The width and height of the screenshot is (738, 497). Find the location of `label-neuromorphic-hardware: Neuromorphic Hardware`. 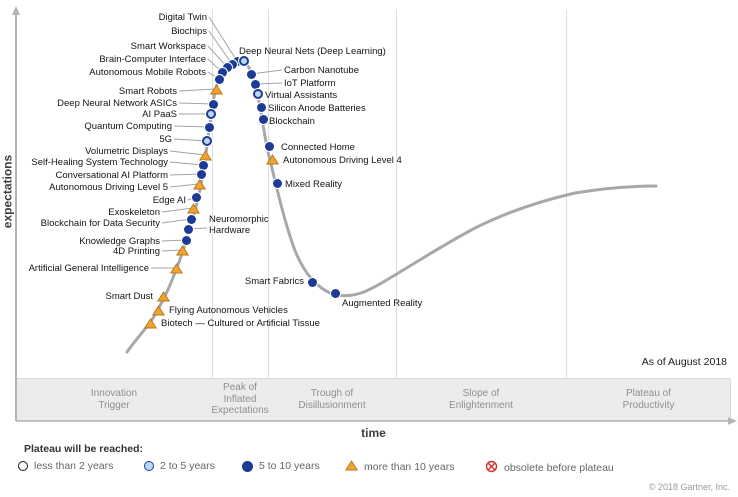

label-neuromorphic-hardware: Neuromorphic Hardware is located at coordinates (239, 225).